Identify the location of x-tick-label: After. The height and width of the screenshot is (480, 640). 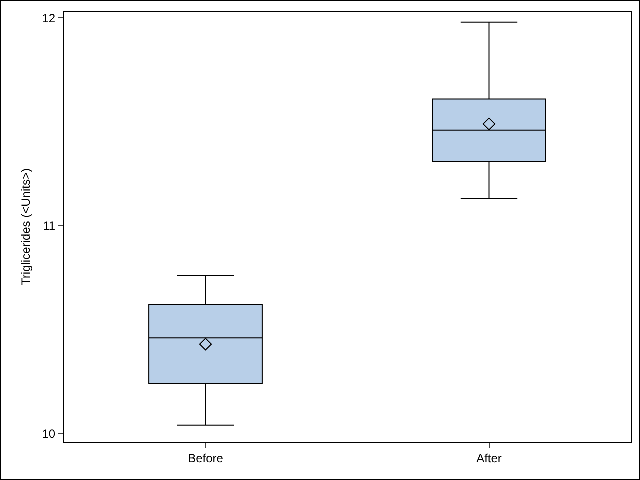
(489, 458).